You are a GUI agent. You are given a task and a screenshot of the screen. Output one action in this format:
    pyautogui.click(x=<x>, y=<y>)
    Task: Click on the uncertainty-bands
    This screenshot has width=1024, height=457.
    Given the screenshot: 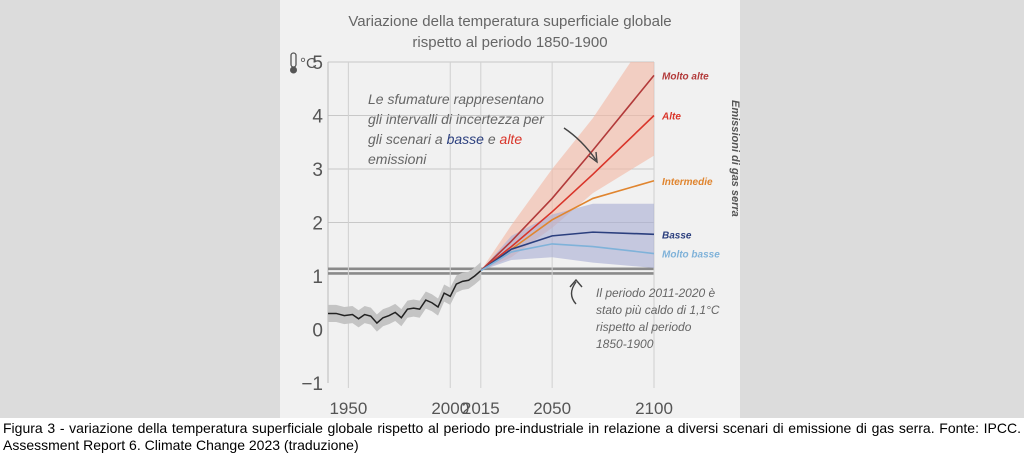 What is the action you would take?
    pyautogui.click(x=567, y=166)
    